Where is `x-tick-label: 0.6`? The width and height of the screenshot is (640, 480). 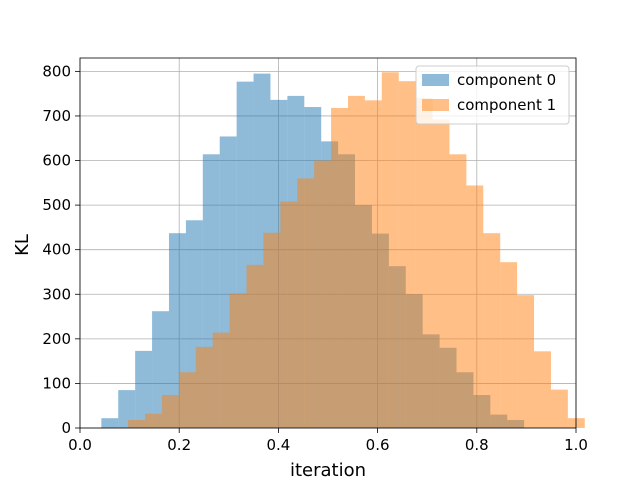 x-tick-label: 0.6 is located at coordinates (378, 445).